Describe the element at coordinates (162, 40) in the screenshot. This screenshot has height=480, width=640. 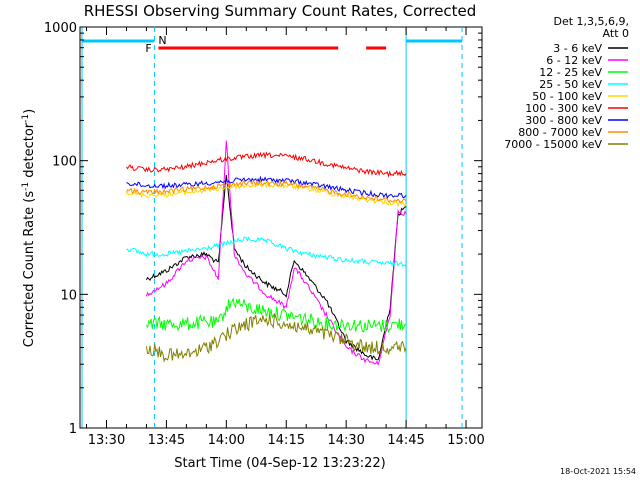
I see `night-label: N` at that location.